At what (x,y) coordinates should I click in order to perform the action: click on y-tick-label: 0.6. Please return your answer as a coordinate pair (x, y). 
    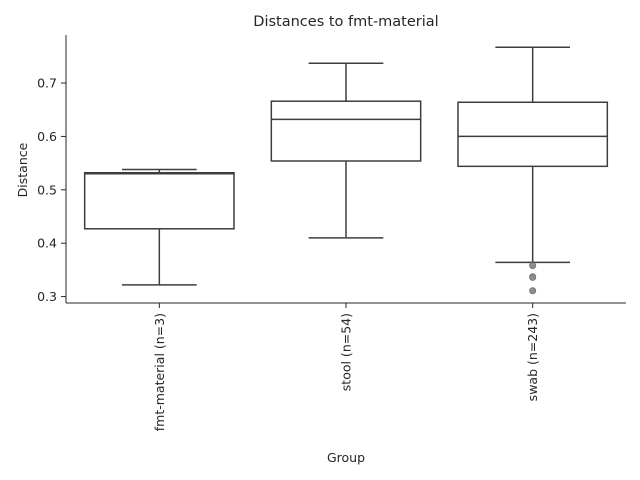
    Looking at the image, I should click on (47, 136).